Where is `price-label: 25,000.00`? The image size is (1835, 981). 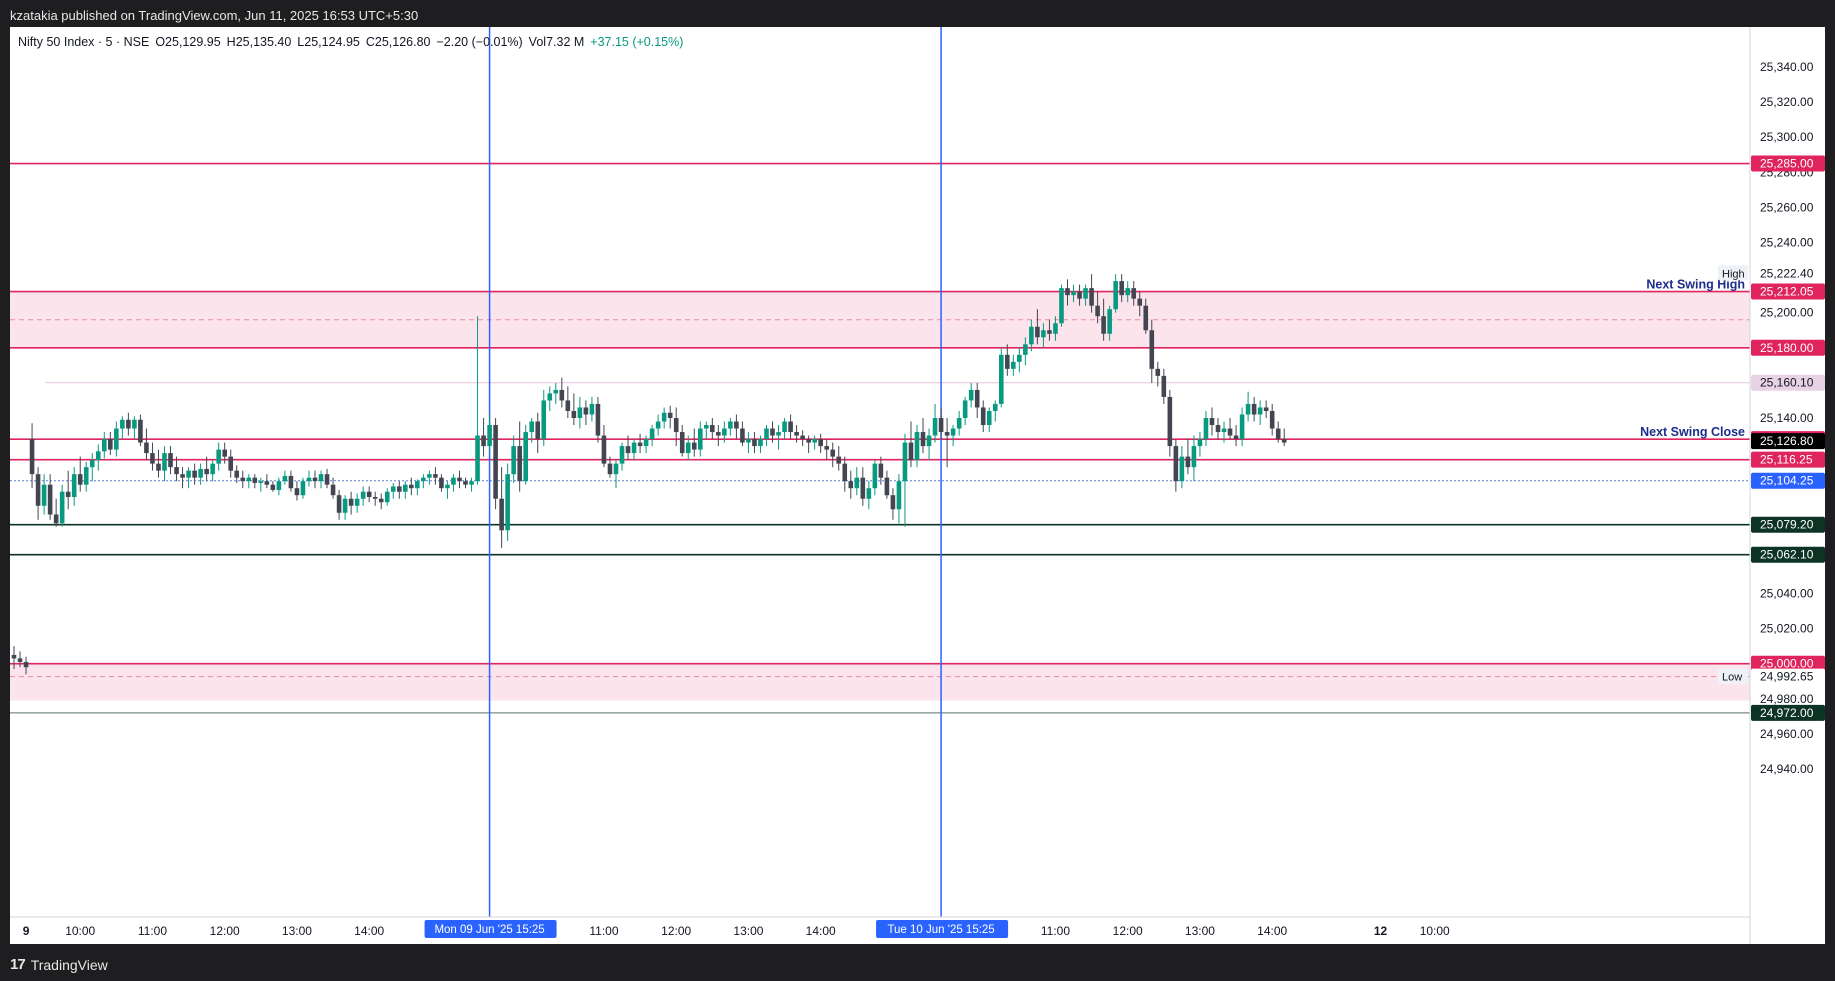
price-label: 25,000.00 is located at coordinates (1787, 664).